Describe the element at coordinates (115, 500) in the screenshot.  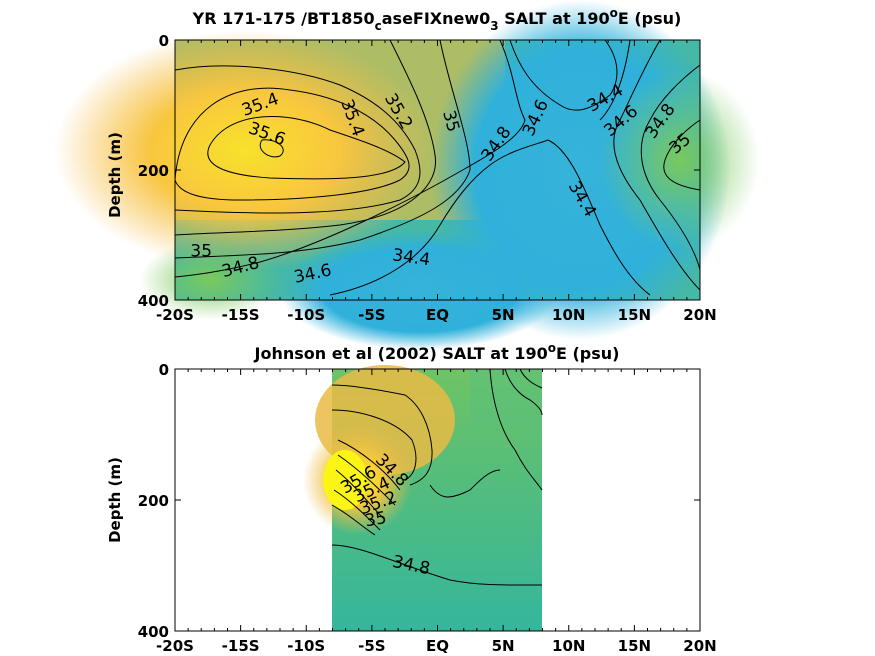
I see `panel-2-y-axis-label: Depth (m)` at that location.